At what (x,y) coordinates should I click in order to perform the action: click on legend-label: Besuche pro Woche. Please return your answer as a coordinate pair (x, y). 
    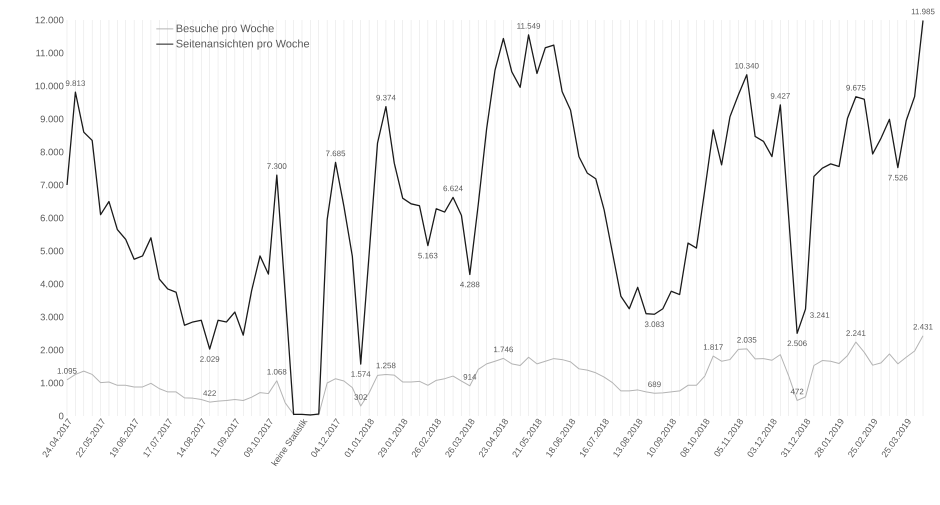
    Looking at the image, I should click on (225, 29).